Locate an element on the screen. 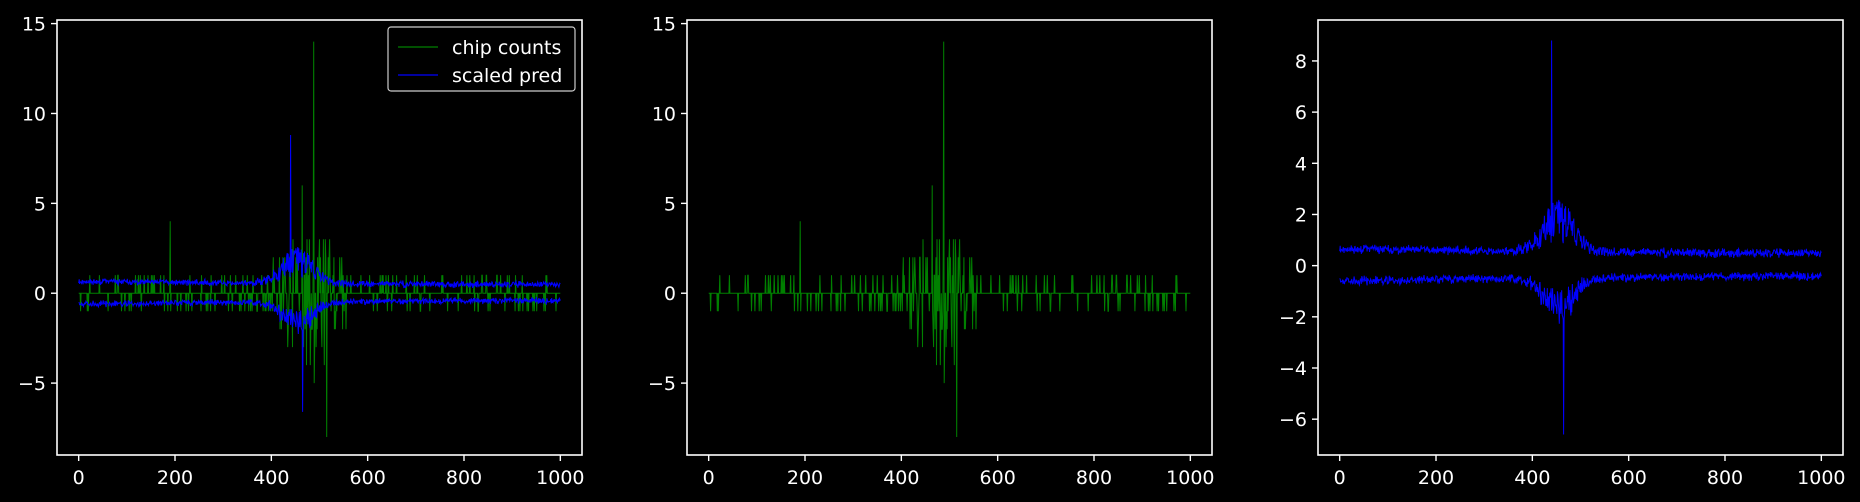  y-tick-label: −6 is located at coordinates (1293, 420).